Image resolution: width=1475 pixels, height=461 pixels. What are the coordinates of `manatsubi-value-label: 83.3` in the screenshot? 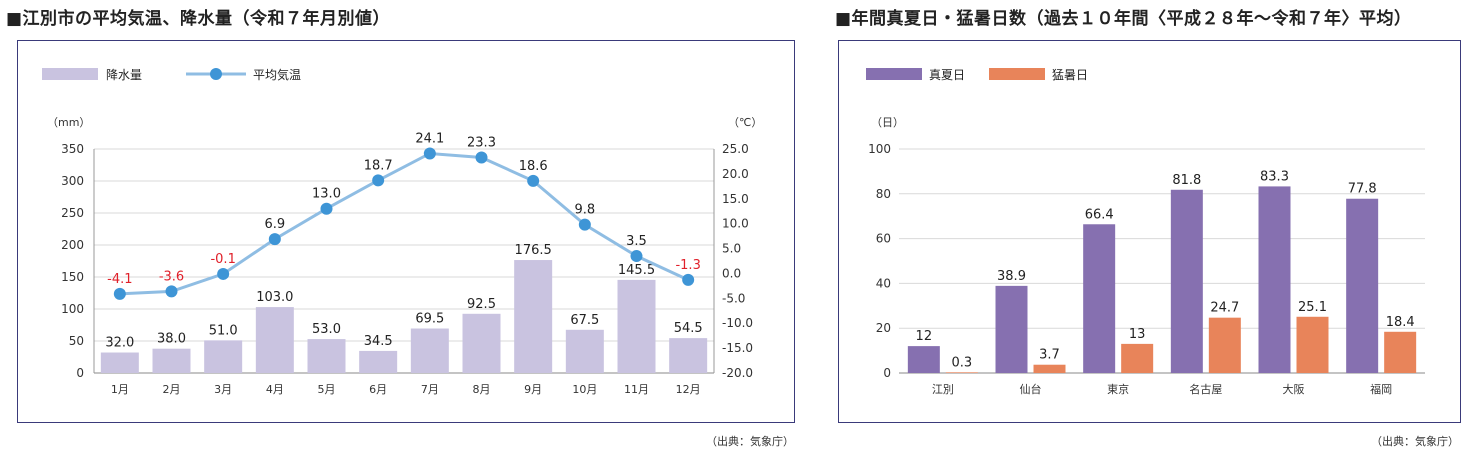 It's located at (1274, 176).